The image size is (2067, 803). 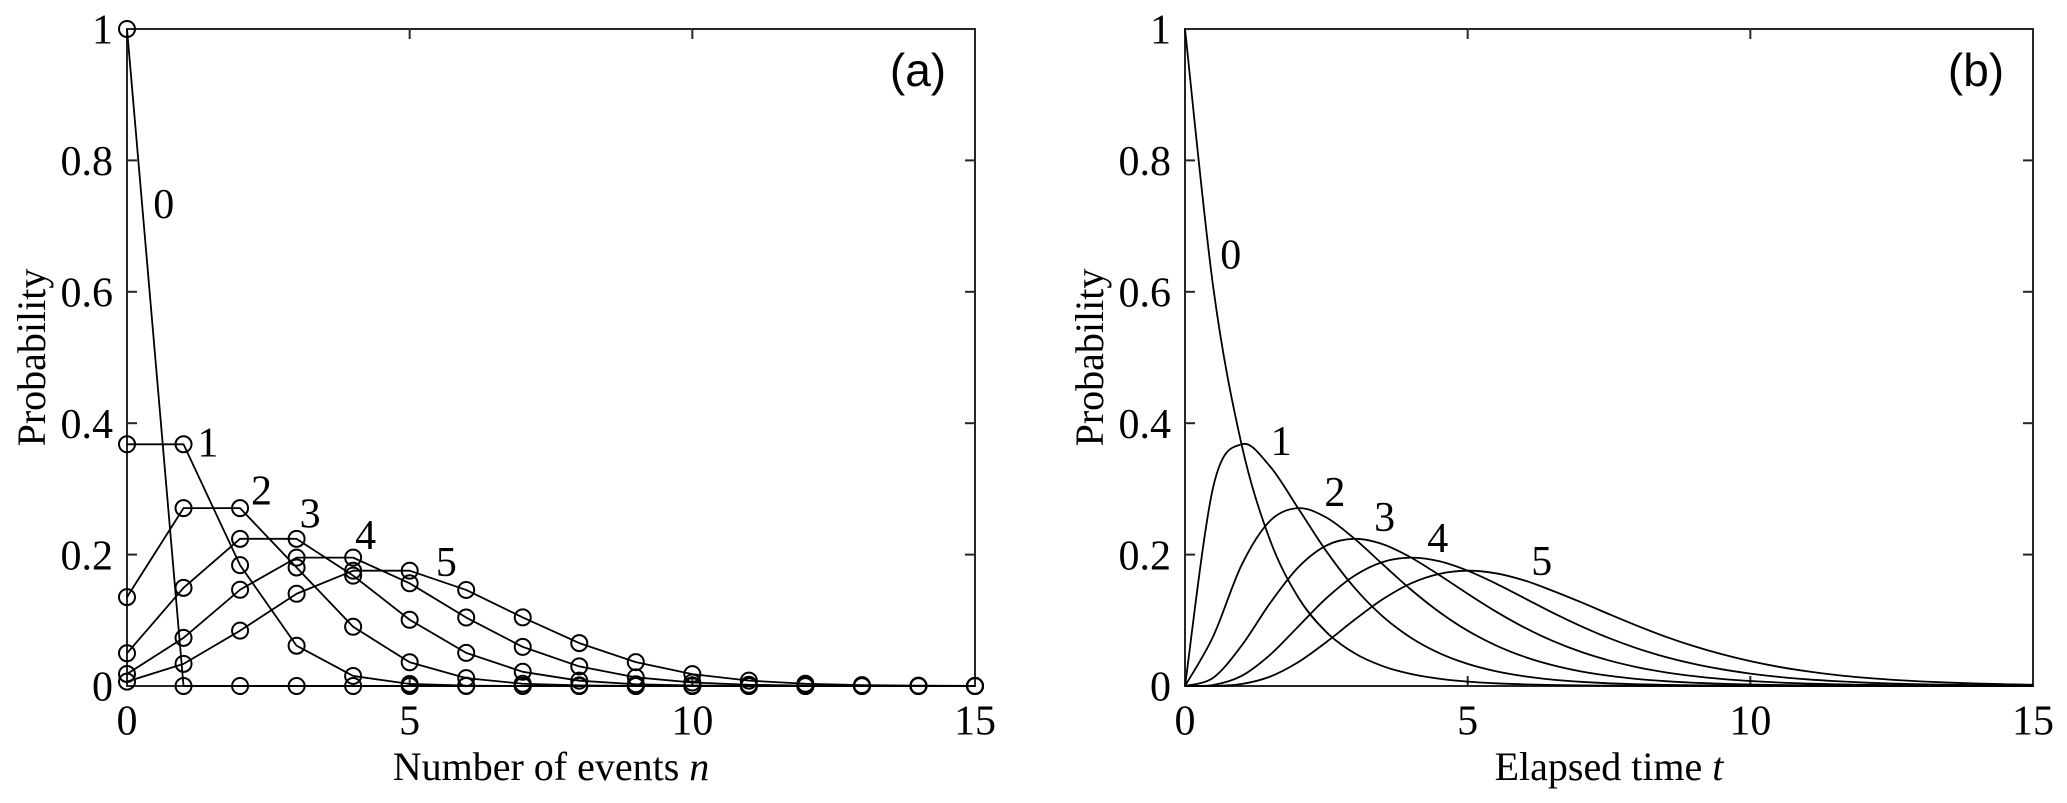 I want to click on x-axis-label-b: Elapsed time t, so click(x=1610, y=766).